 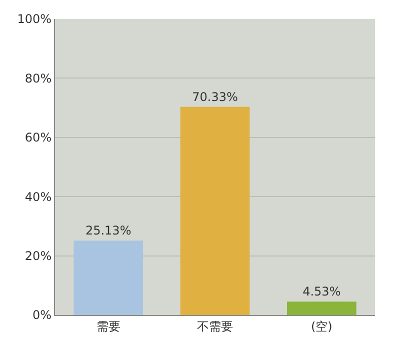 What do you see at coordinates (108, 326) in the screenshot?
I see `x-tick-label: 需要` at bounding box center [108, 326].